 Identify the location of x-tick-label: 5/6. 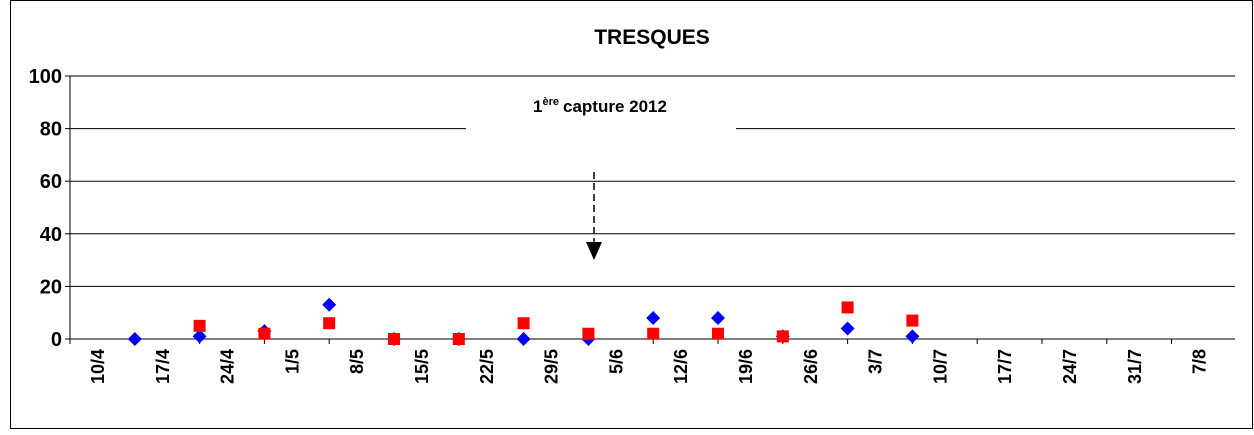
(616, 361).